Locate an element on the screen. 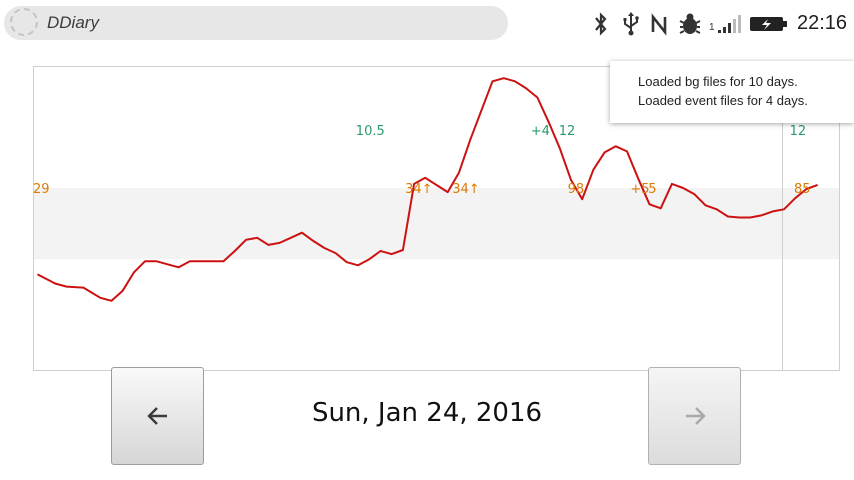 The width and height of the screenshot is (854, 480). next-day-button is located at coordinates (694, 416).